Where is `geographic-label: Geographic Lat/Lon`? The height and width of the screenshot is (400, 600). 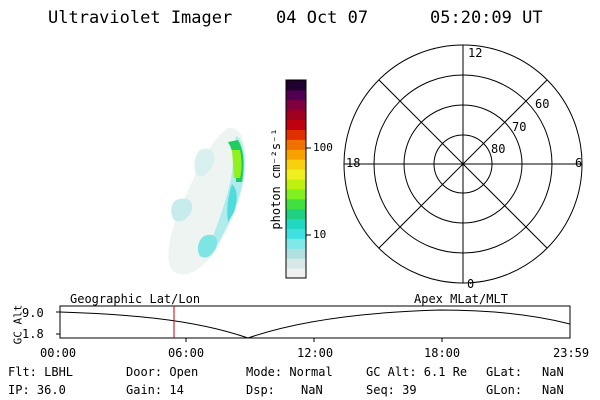 geographic-label: Geographic Lat/Lon is located at coordinates (135, 299).